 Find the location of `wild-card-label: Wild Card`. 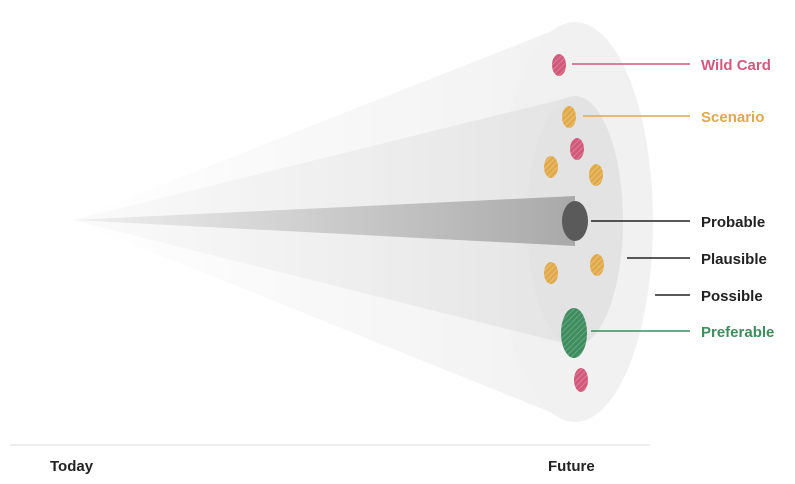

wild-card-label: Wild Card is located at coordinates (736, 65).